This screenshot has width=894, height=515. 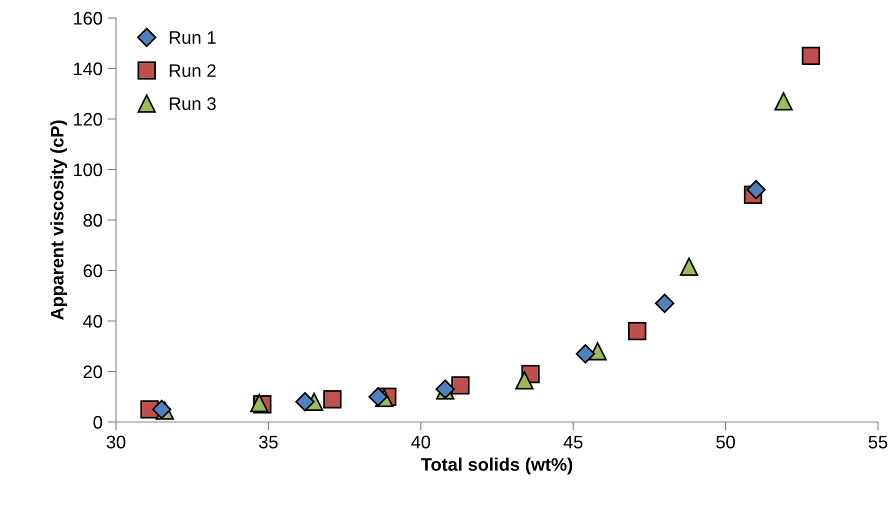 What do you see at coordinates (88, 169) in the screenshot?
I see `y-tick-label: 100` at bounding box center [88, 169].